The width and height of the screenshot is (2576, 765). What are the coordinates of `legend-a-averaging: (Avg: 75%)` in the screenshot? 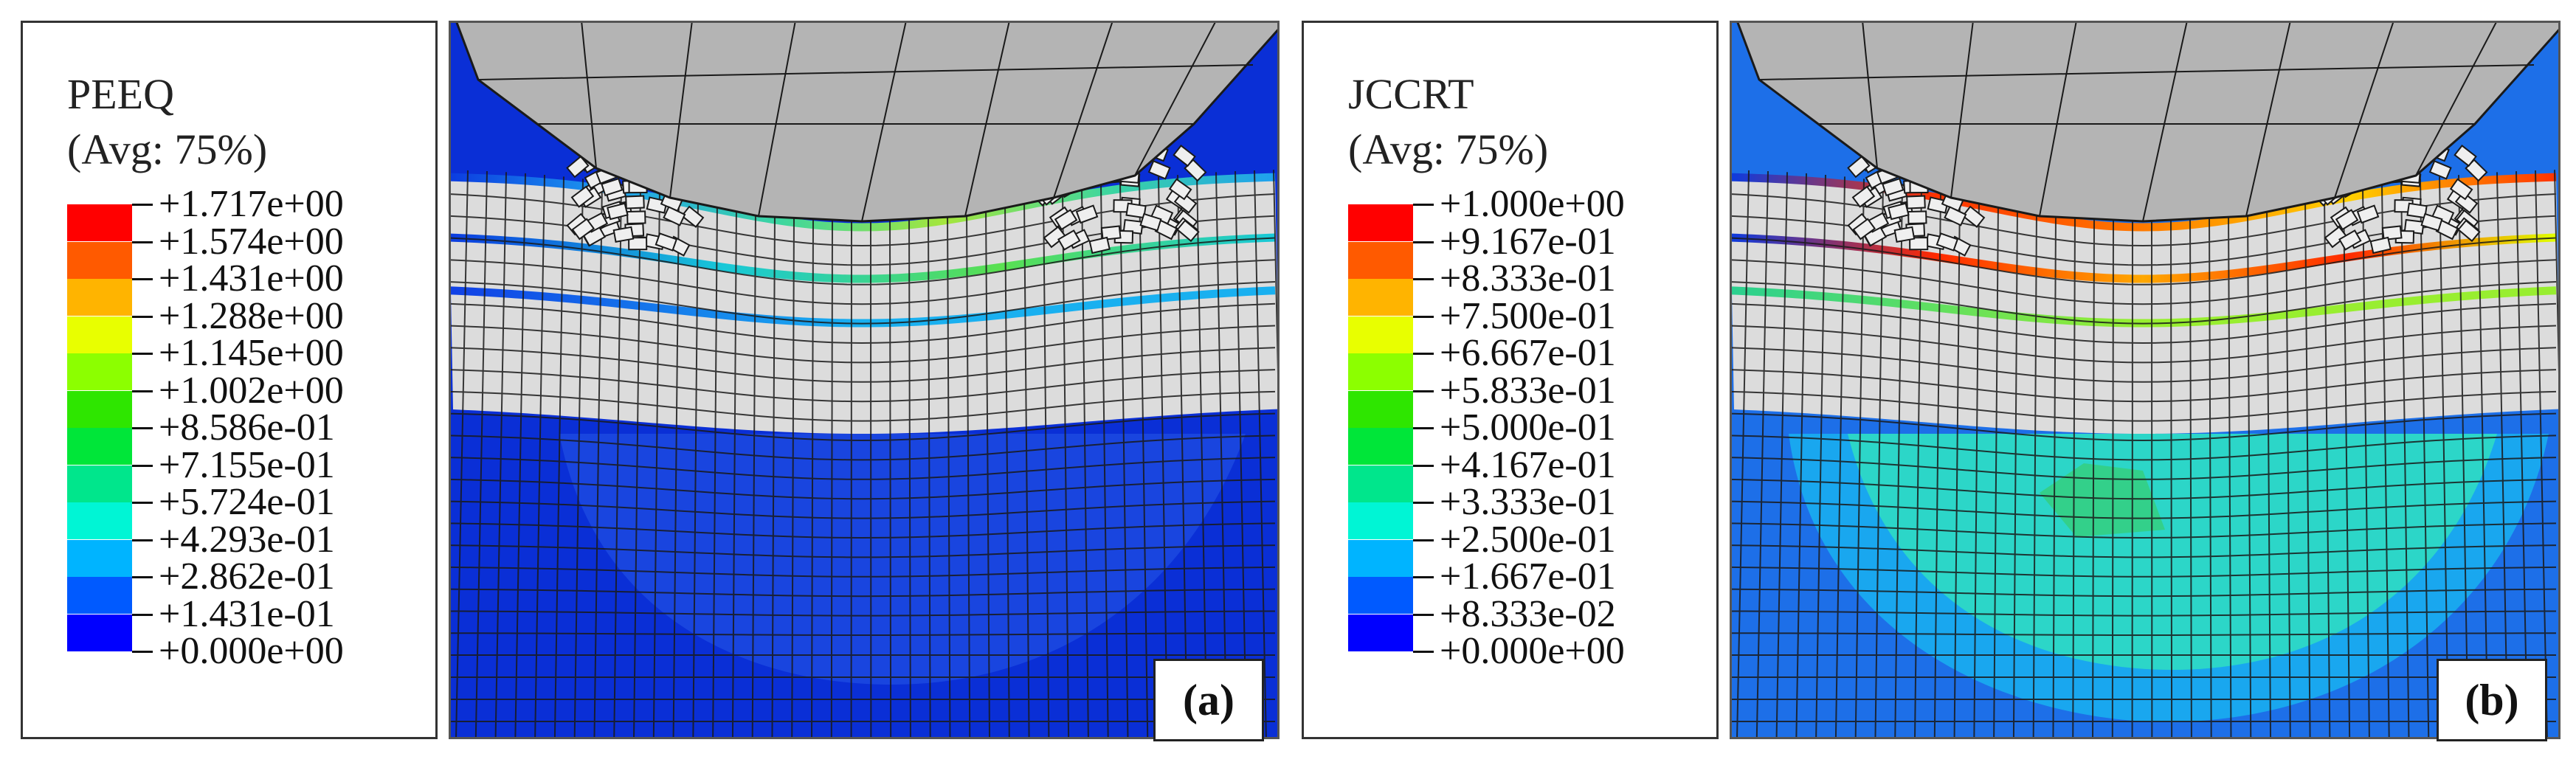 It's located at (167, 149).